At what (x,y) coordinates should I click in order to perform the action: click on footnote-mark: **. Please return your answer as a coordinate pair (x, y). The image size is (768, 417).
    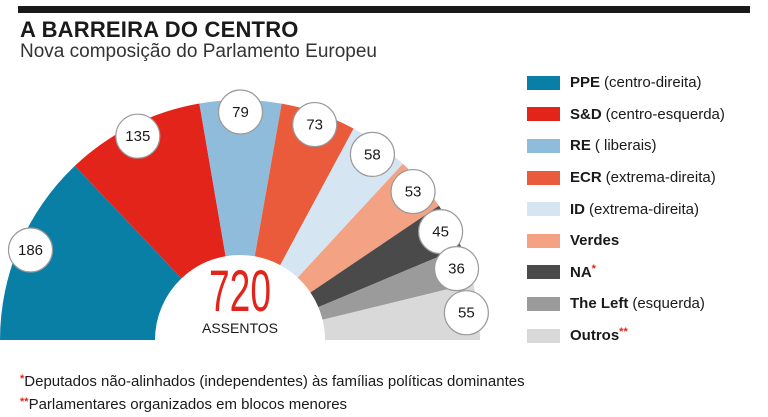
    Looking at the image, I should click on (24, 402).